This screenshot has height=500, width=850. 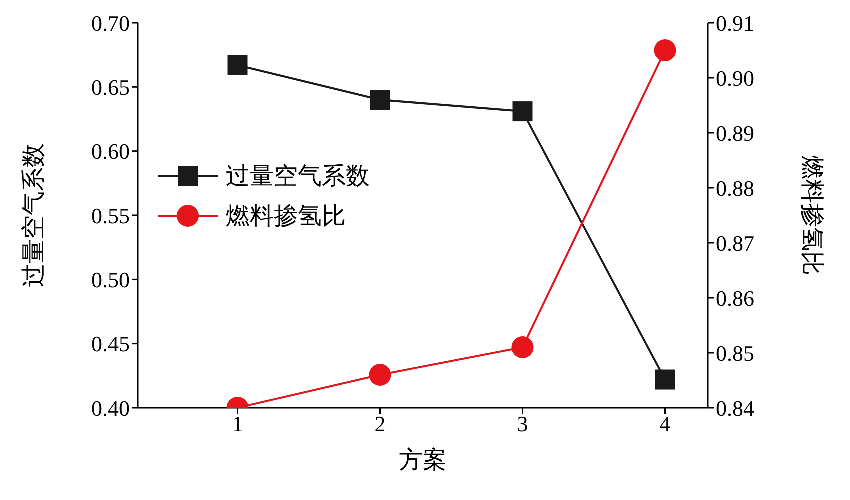 I want to click on y2-tick-label: 0.89, so click(x=735, y=133).